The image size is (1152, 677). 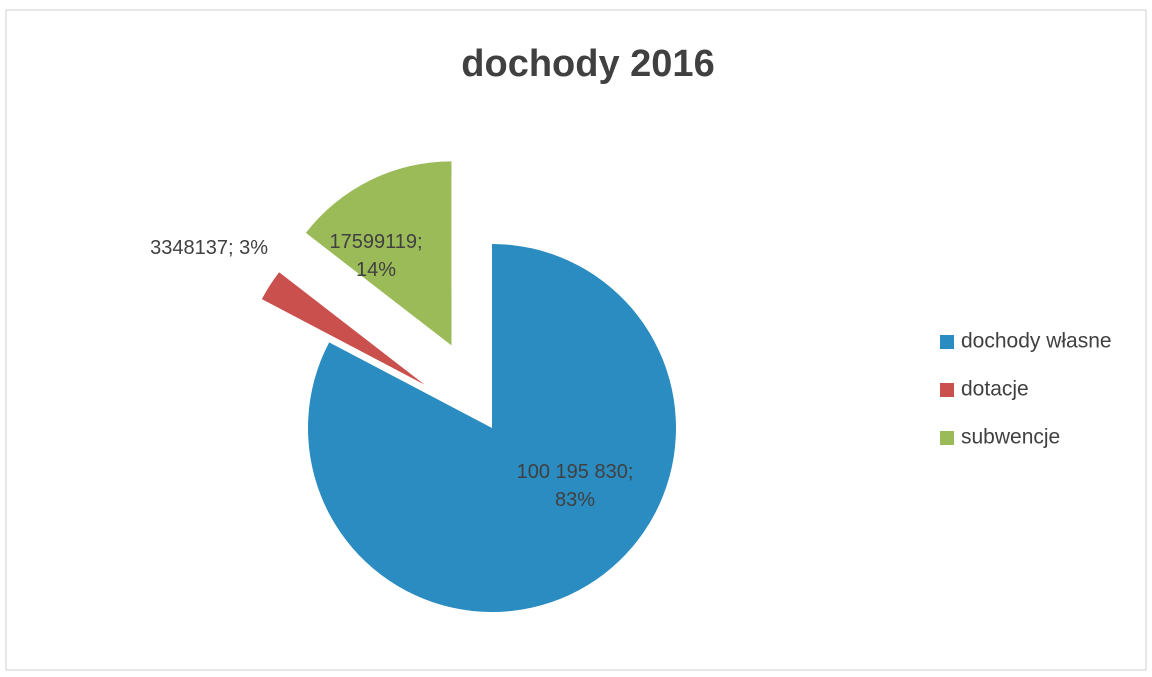 I want to click on data-label: 17599119; 14%, so click(x=376, y=256).